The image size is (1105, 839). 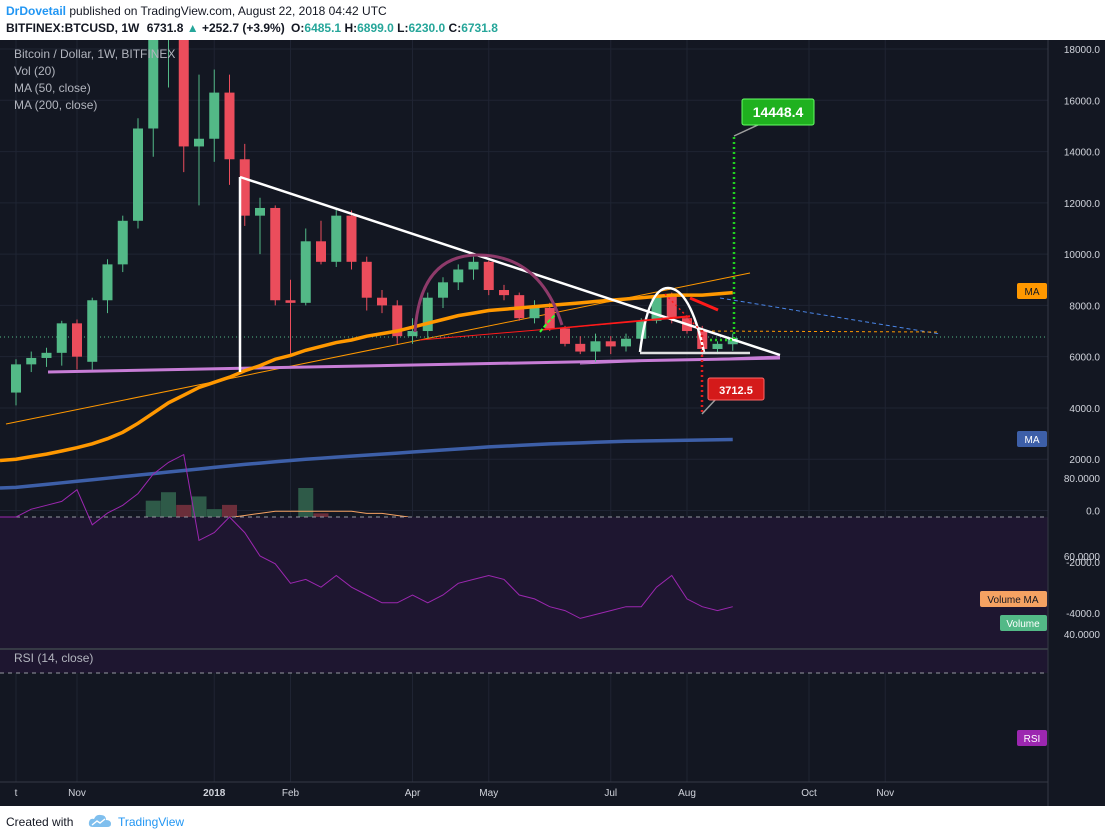 I want to click on target-up-label: 14448.4, so click(x=778, y=112).